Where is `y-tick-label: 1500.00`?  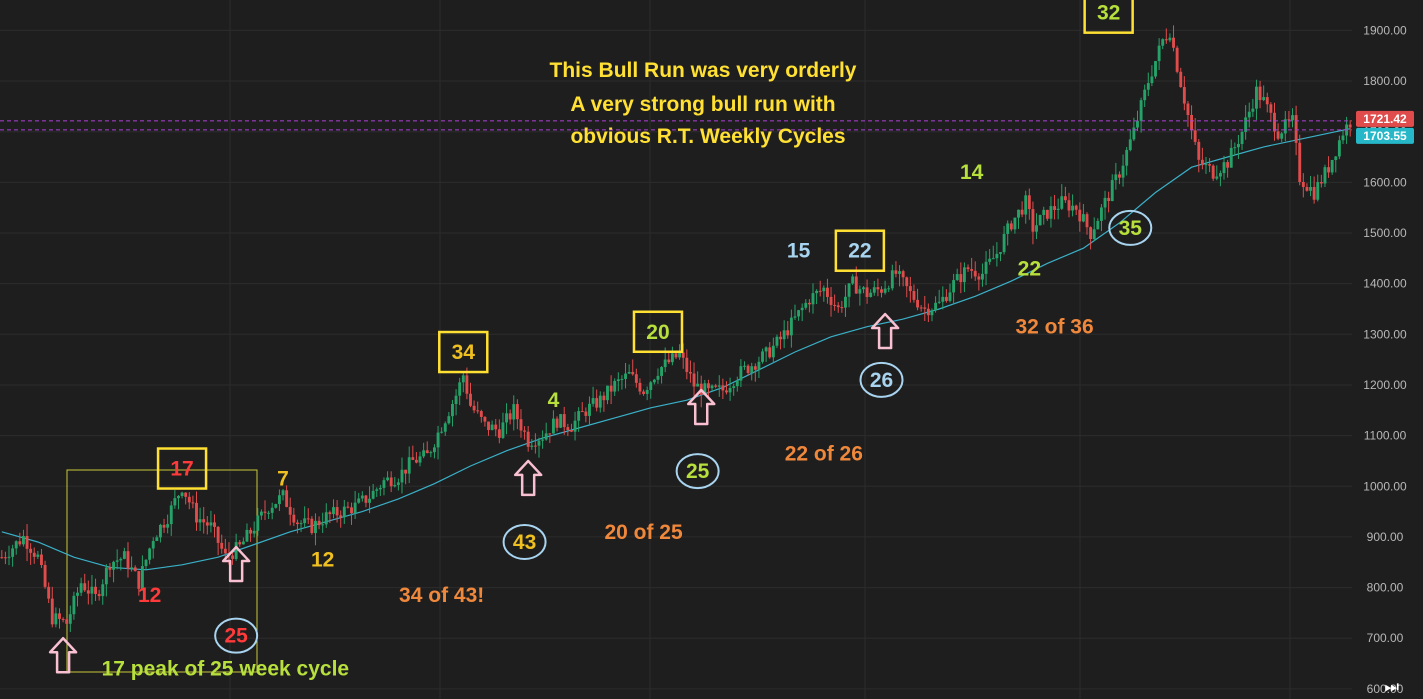
y-tick-label: 1500.00 is located at coordinates (1385, 233).